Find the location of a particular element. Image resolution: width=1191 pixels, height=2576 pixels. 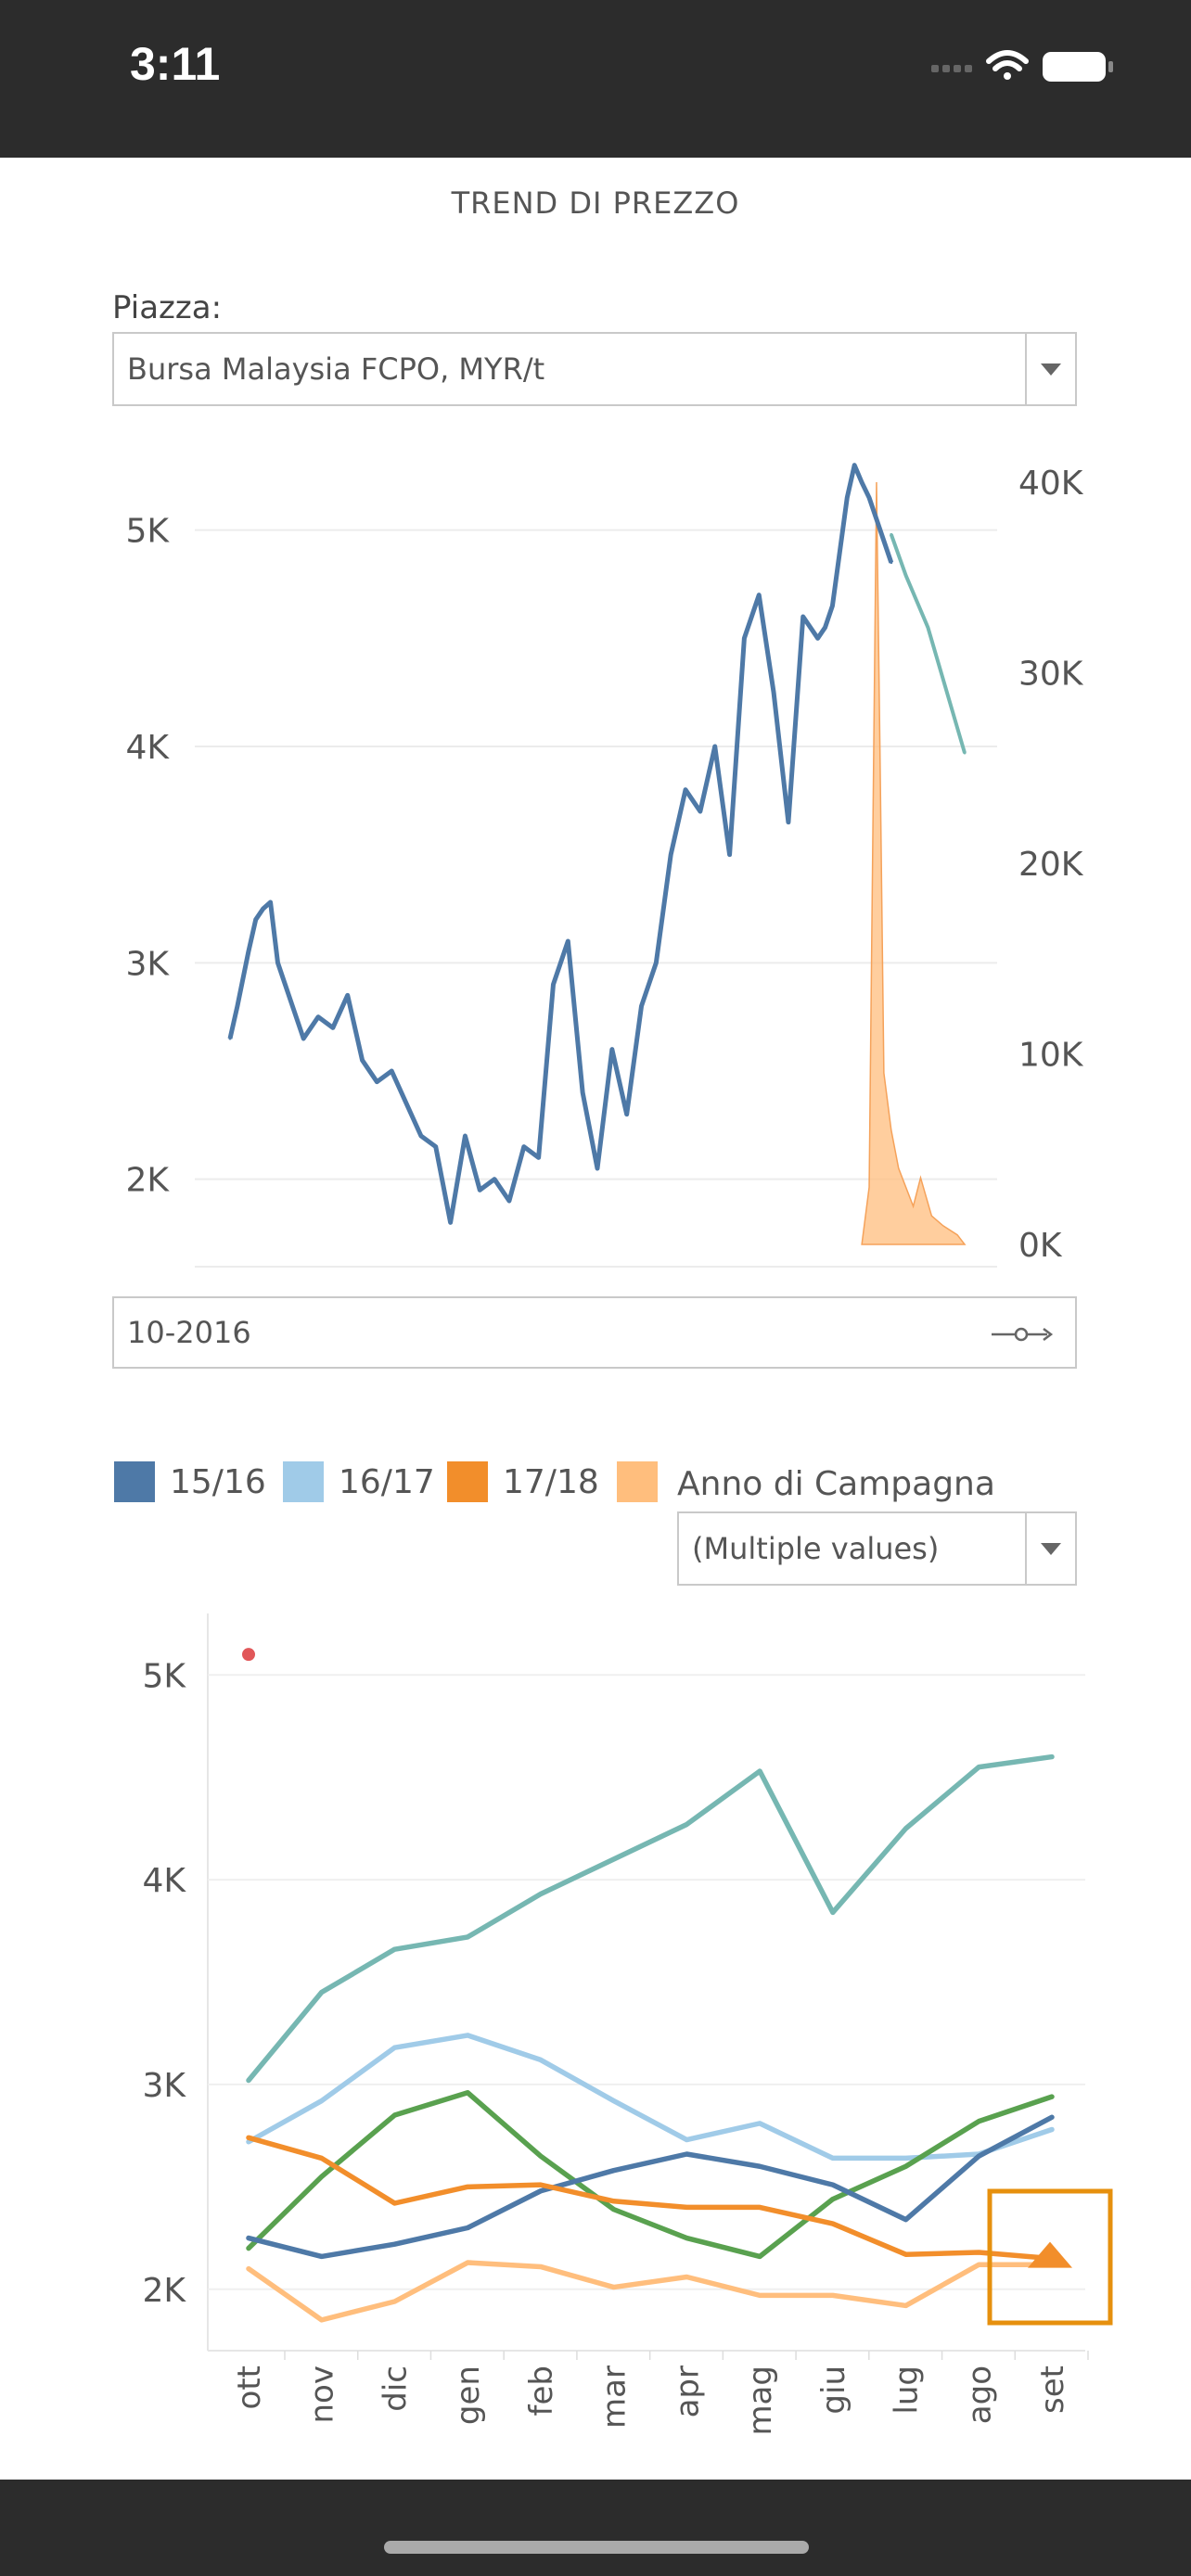

legend-label: 15/16 is located at coordinates (218, 1481).